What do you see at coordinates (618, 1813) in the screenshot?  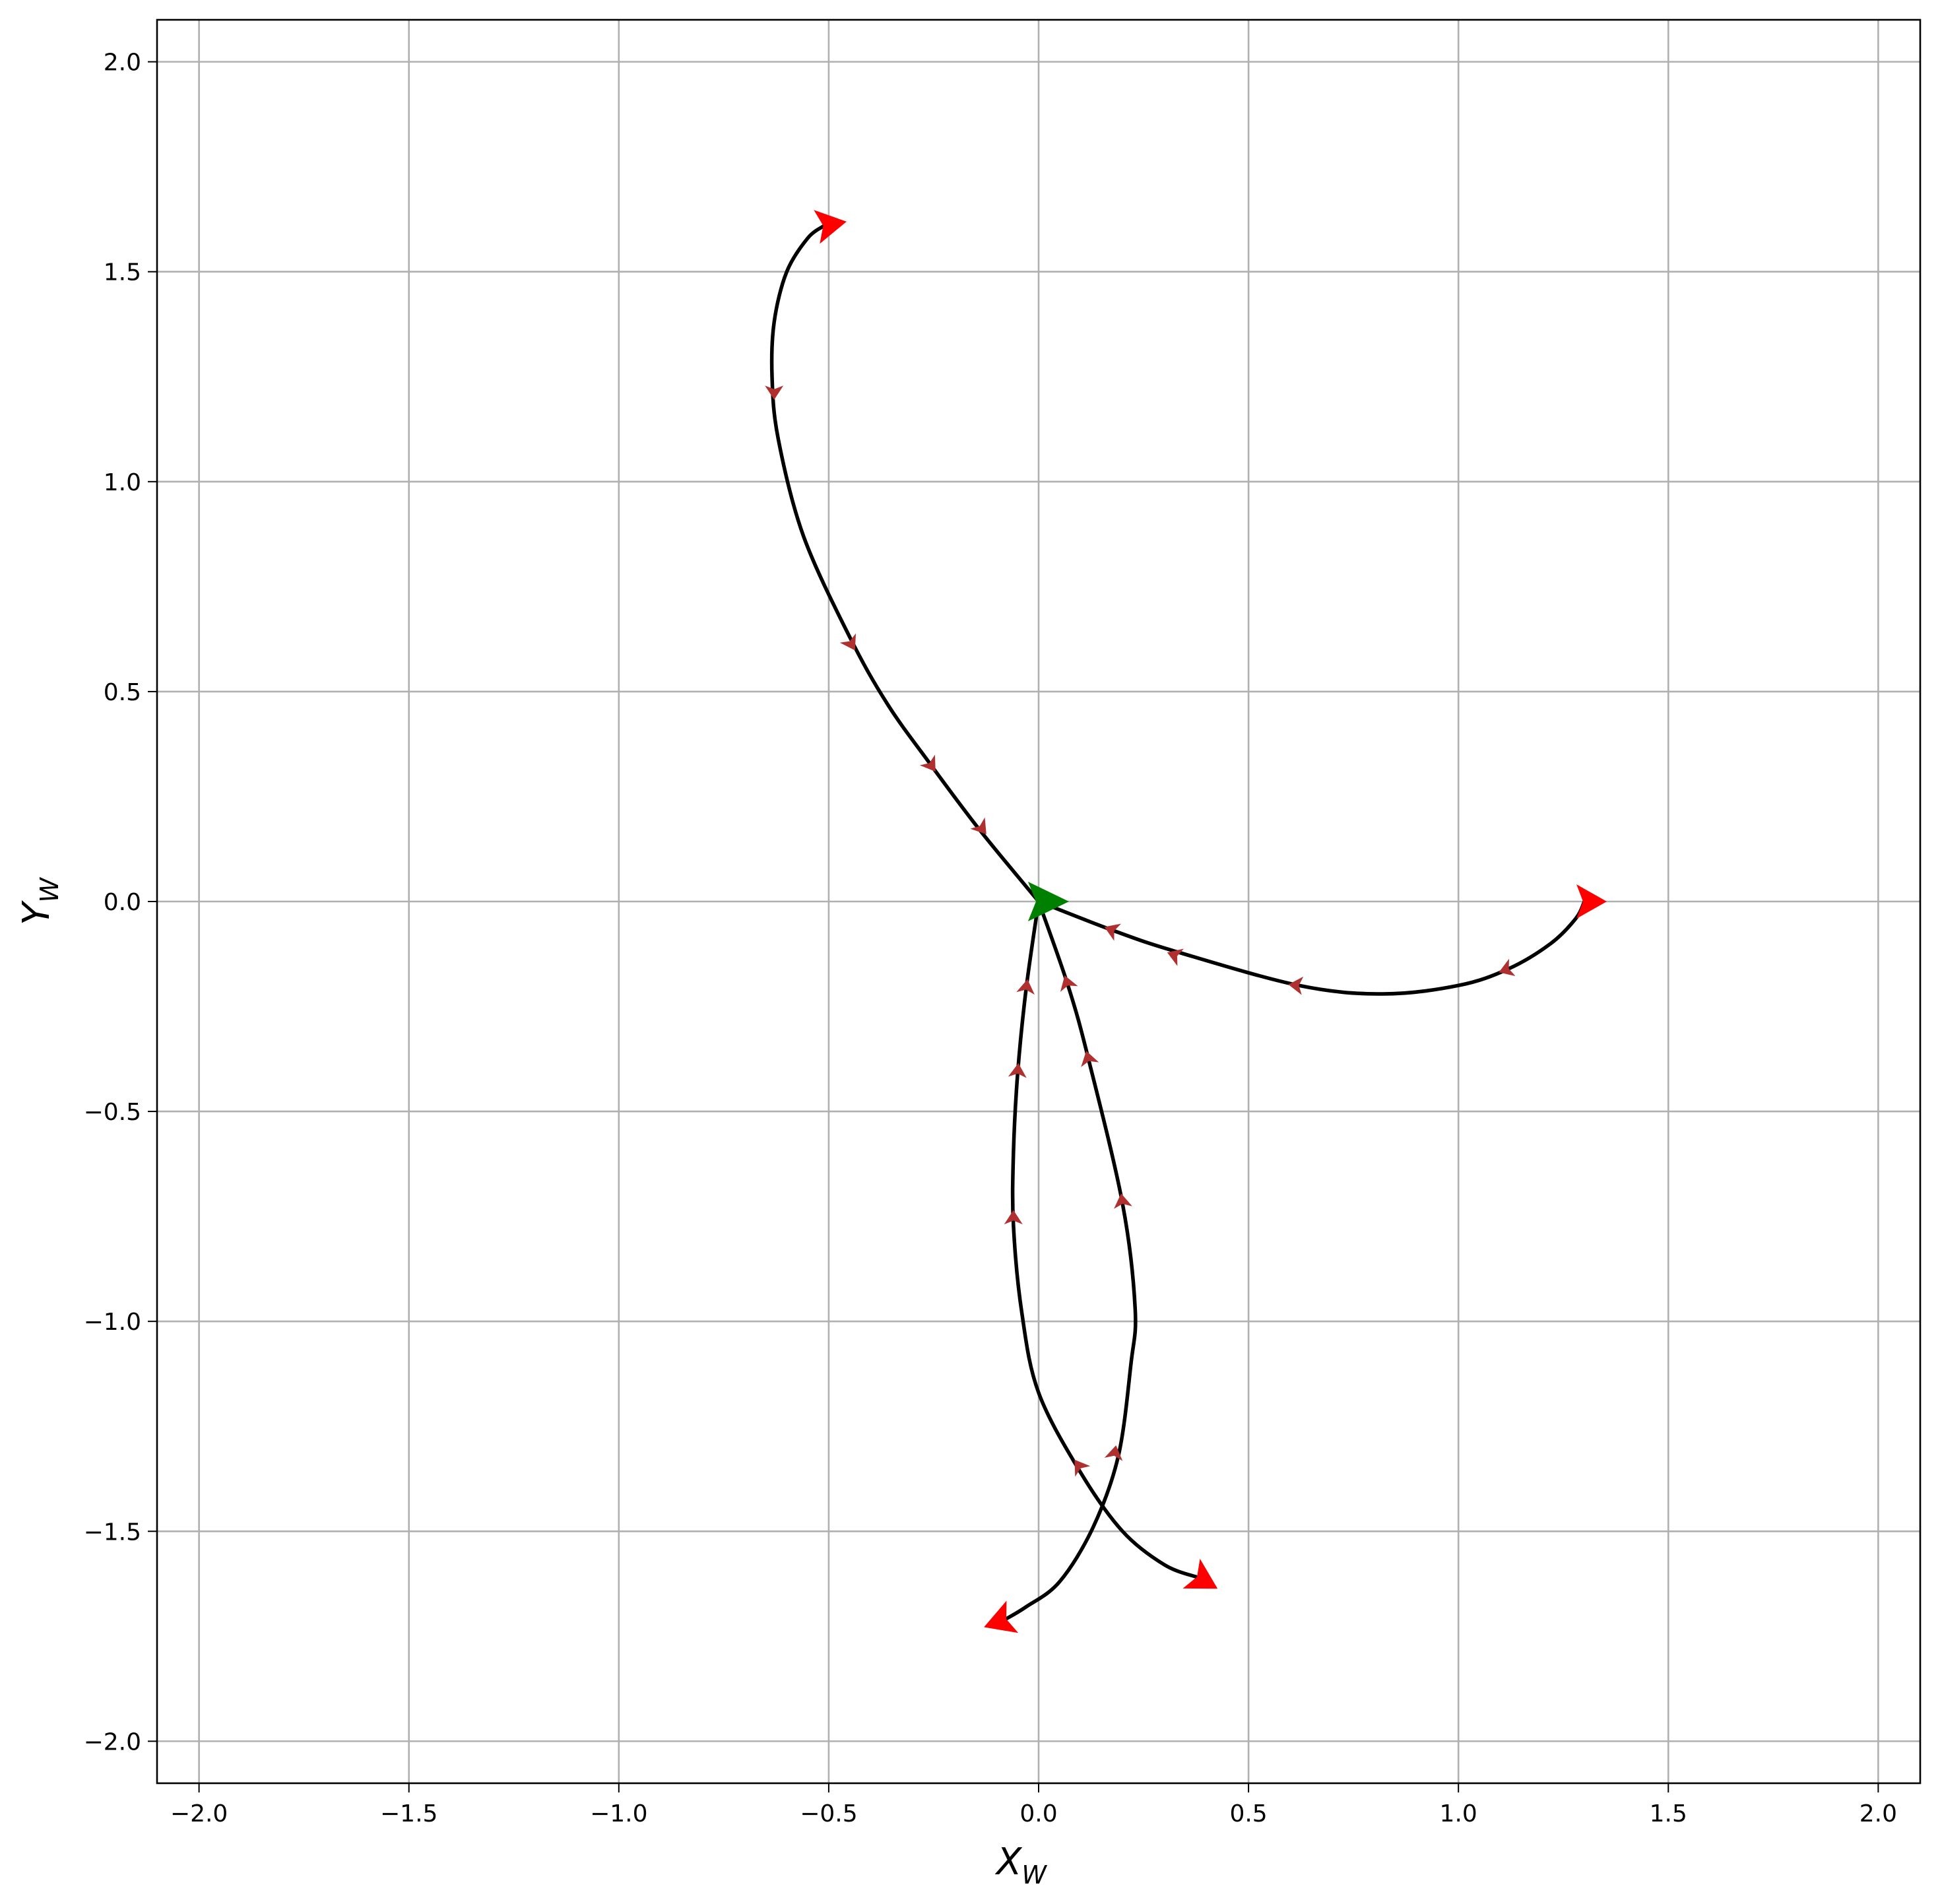 I see `x-tick-label: −1.0` at bounding box center [618, 1813].